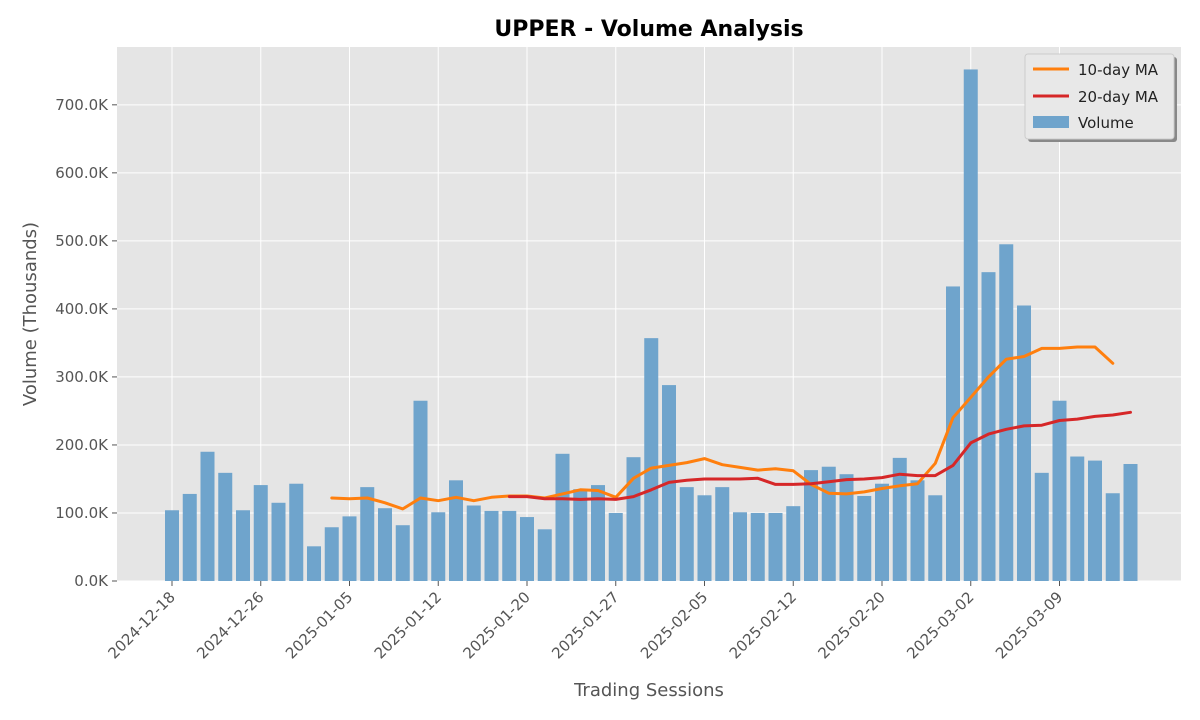  I want to click on y-tick-label: 700.0K, so click(82, 105).